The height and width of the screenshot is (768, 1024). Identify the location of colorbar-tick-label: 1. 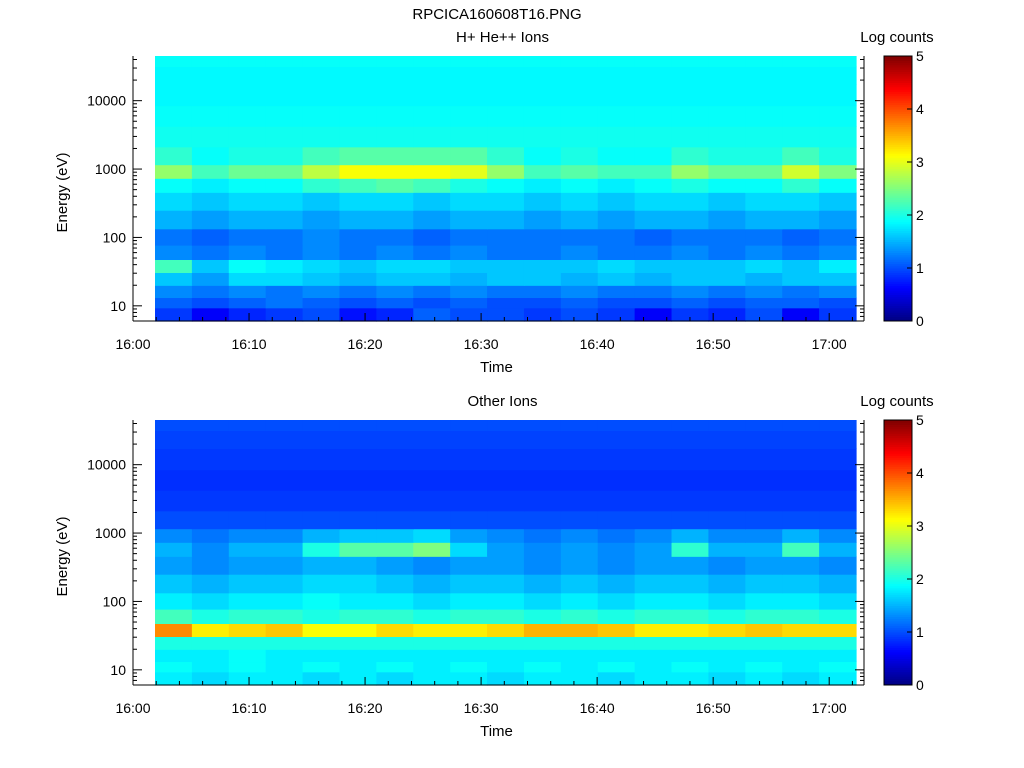
(920, 268).